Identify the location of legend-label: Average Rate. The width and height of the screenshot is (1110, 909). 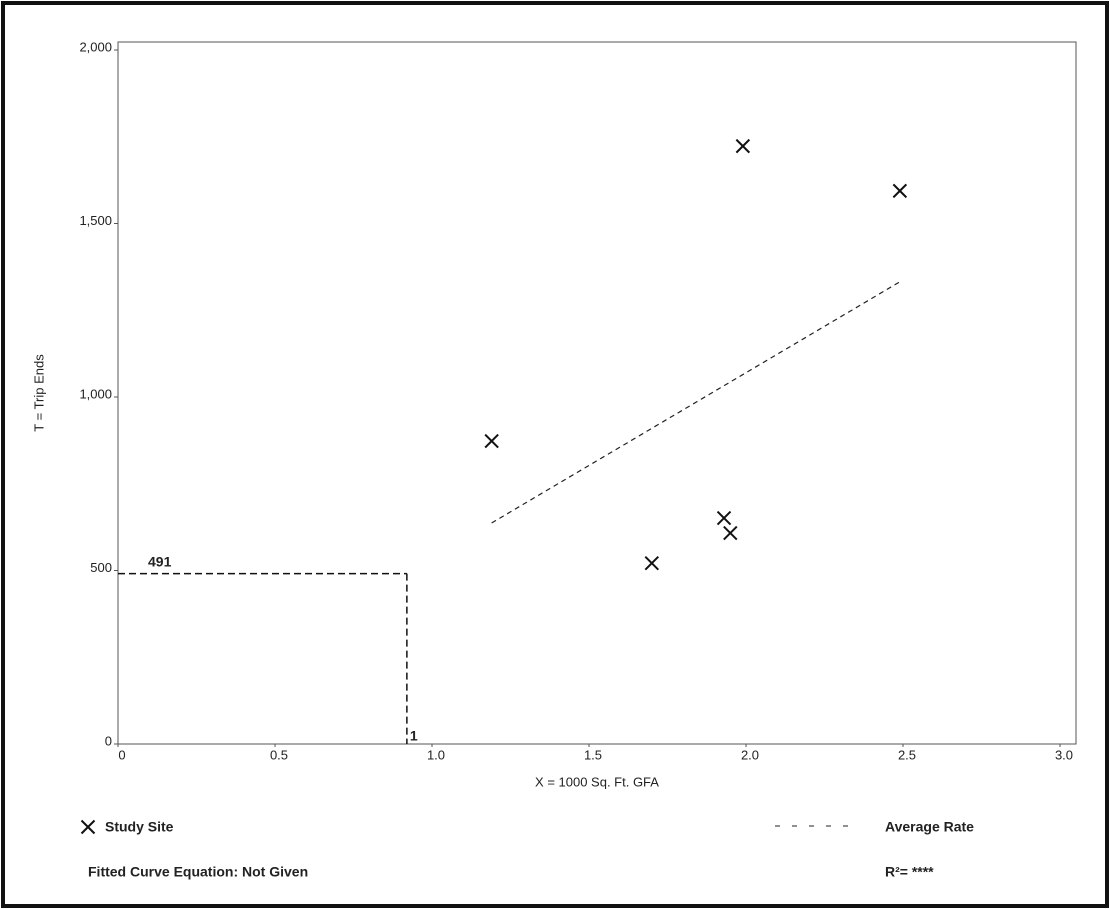
(929, 827).